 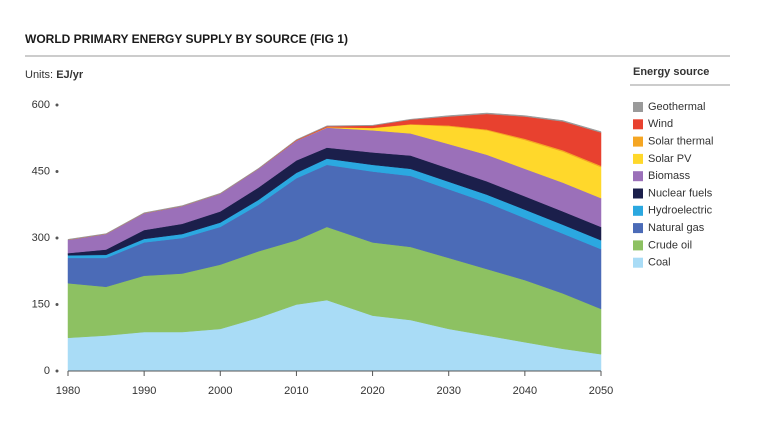 I want to click on y-tick-label: 0, so click(x=47, y=371).